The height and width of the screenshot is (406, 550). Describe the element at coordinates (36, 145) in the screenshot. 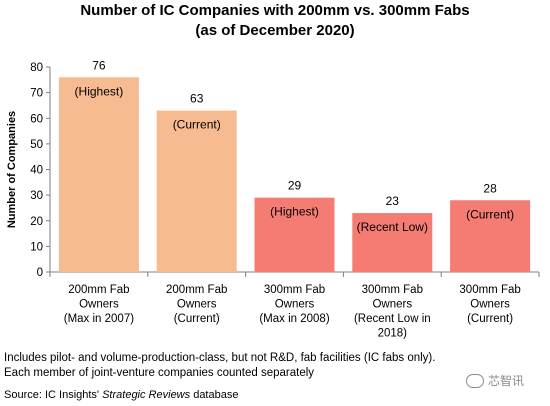

I see `y-tick-label: 50` at that location.